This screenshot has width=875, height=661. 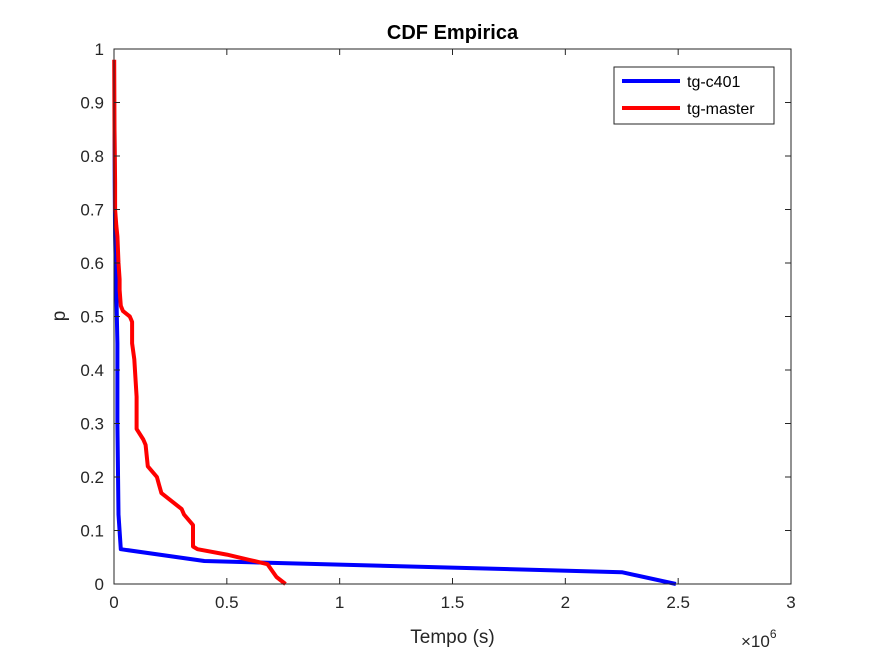 I want to click on x-tick-label: 1.5, so click(x=453, y=602).